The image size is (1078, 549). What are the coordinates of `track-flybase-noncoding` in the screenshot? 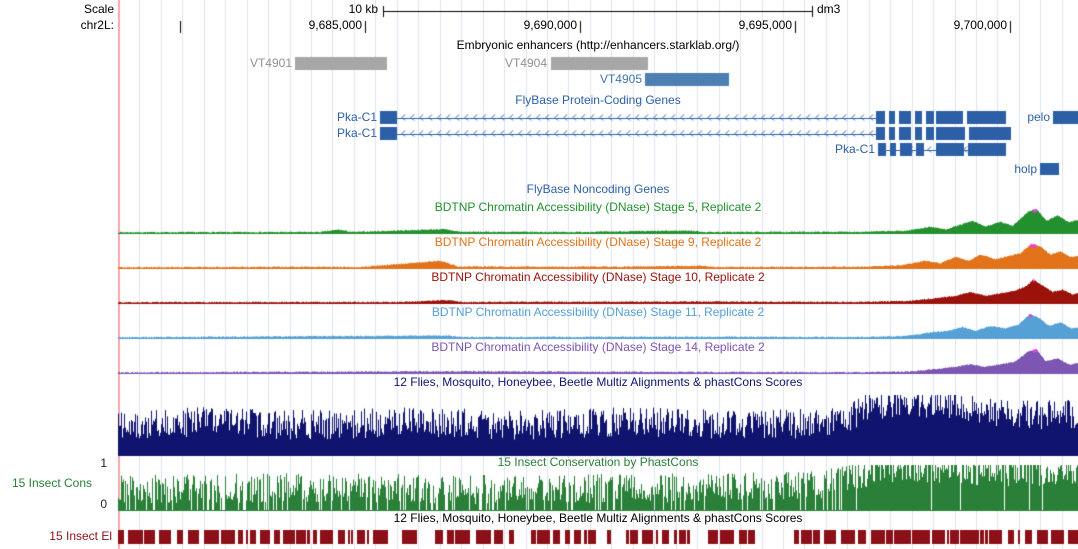 It's located at (539, 190).